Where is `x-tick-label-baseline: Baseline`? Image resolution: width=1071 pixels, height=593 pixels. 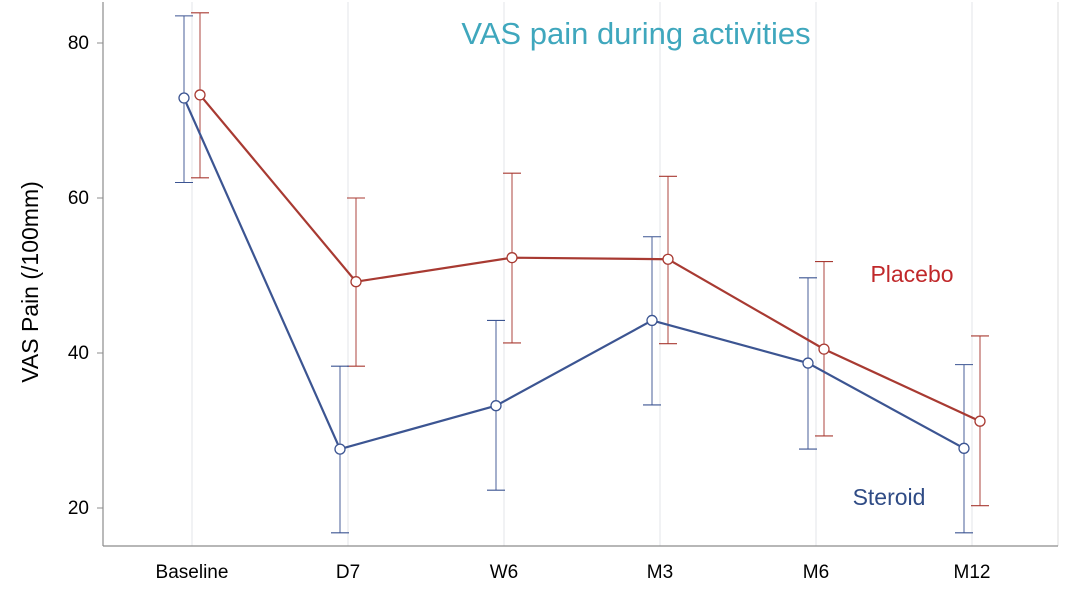
x-tick-label-baseline: Baseline is located at coordinates (192, 572).